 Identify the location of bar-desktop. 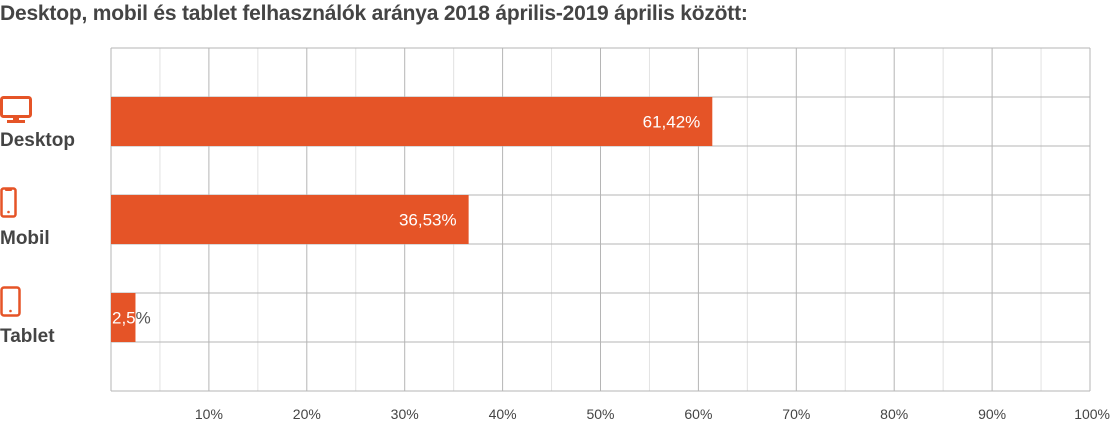
(412, 121).